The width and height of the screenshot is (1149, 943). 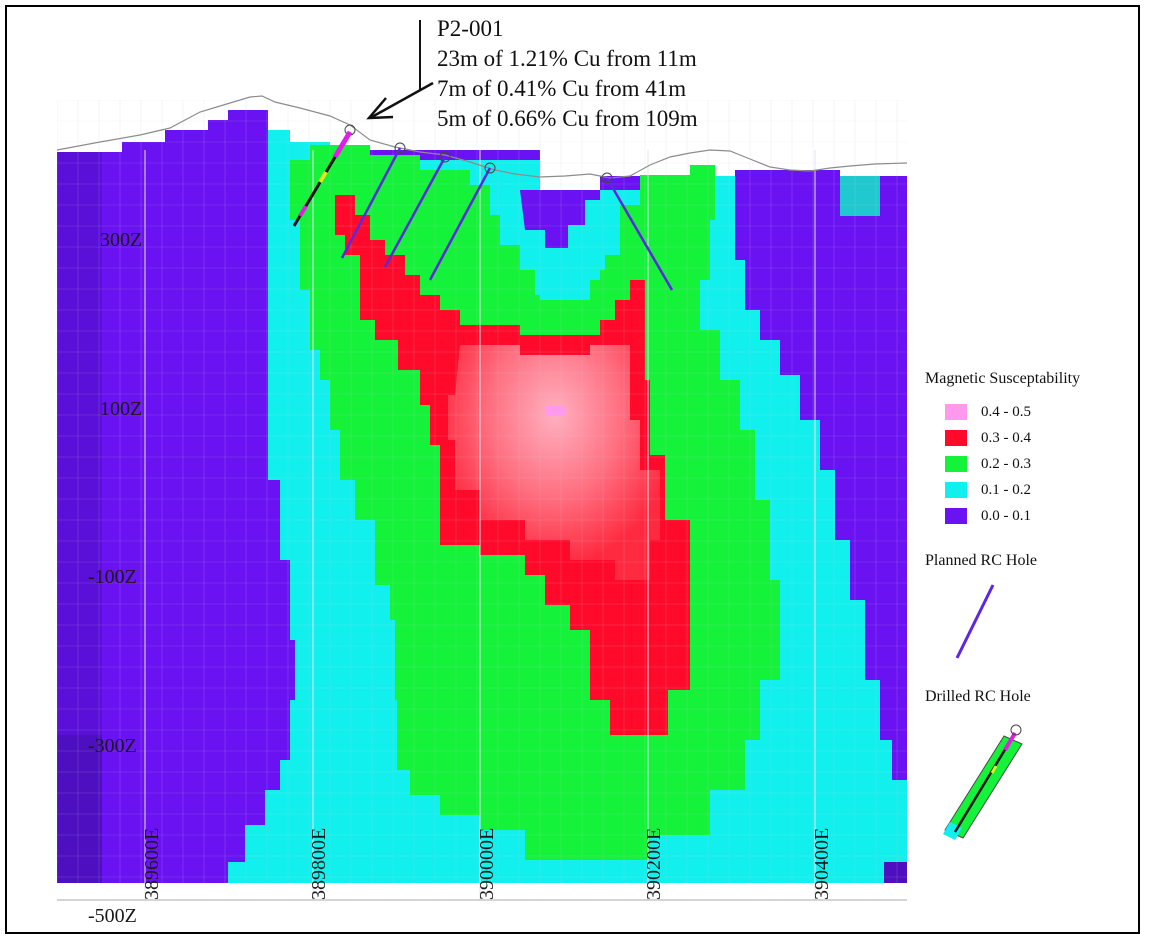 I want to click on legend-planned-hole-label: Planned RC Hole, so click(x=981, y=560).